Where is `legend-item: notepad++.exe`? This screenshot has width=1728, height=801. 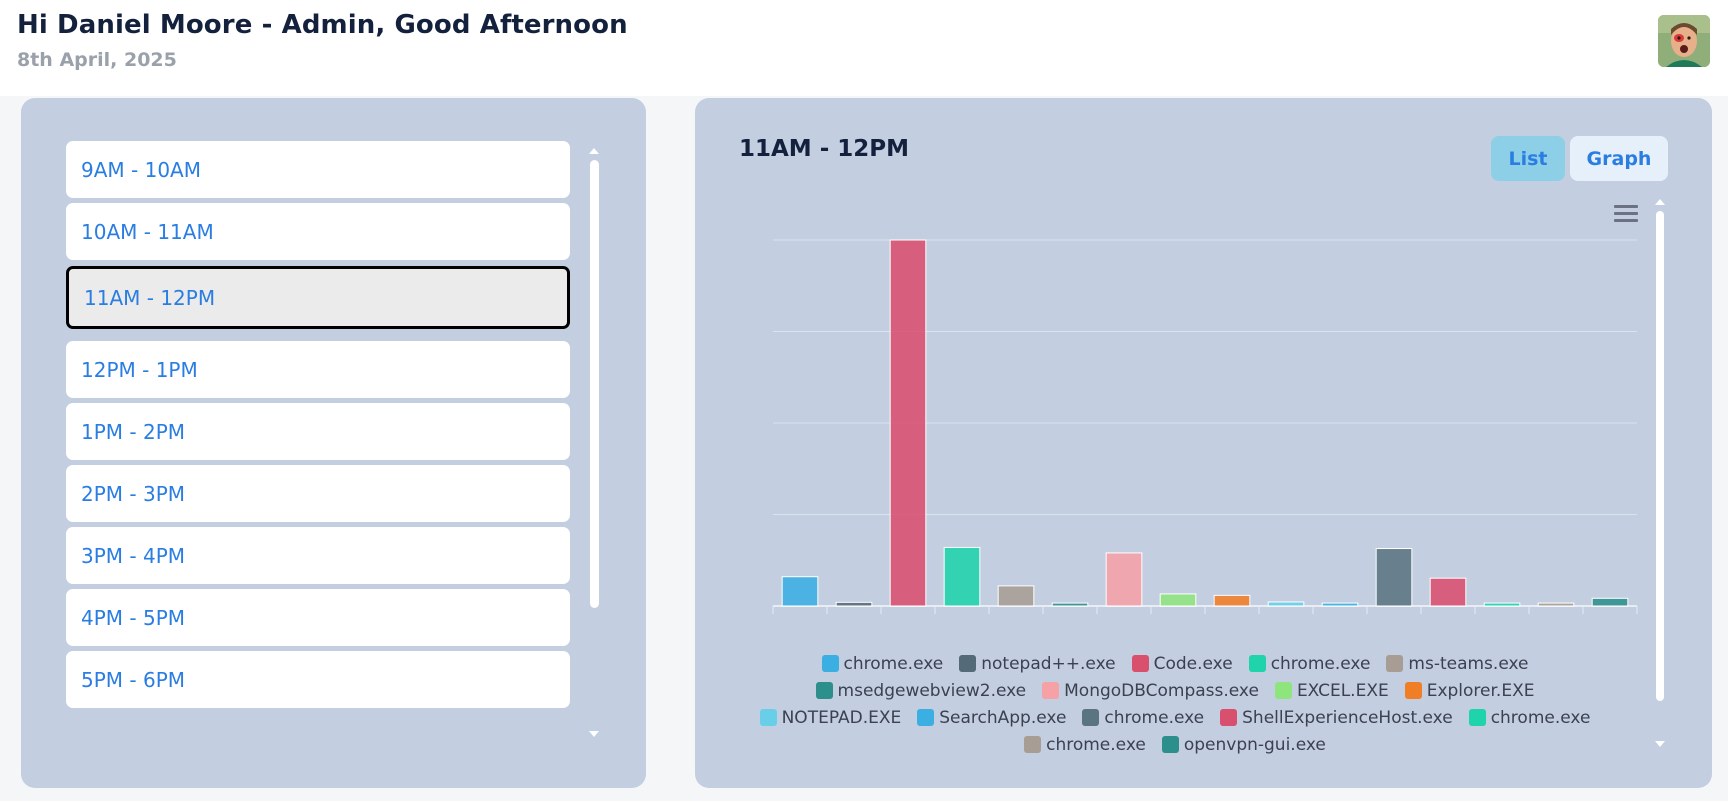
legend-item: notepad++.exe is located at coordinates (1037, 663).